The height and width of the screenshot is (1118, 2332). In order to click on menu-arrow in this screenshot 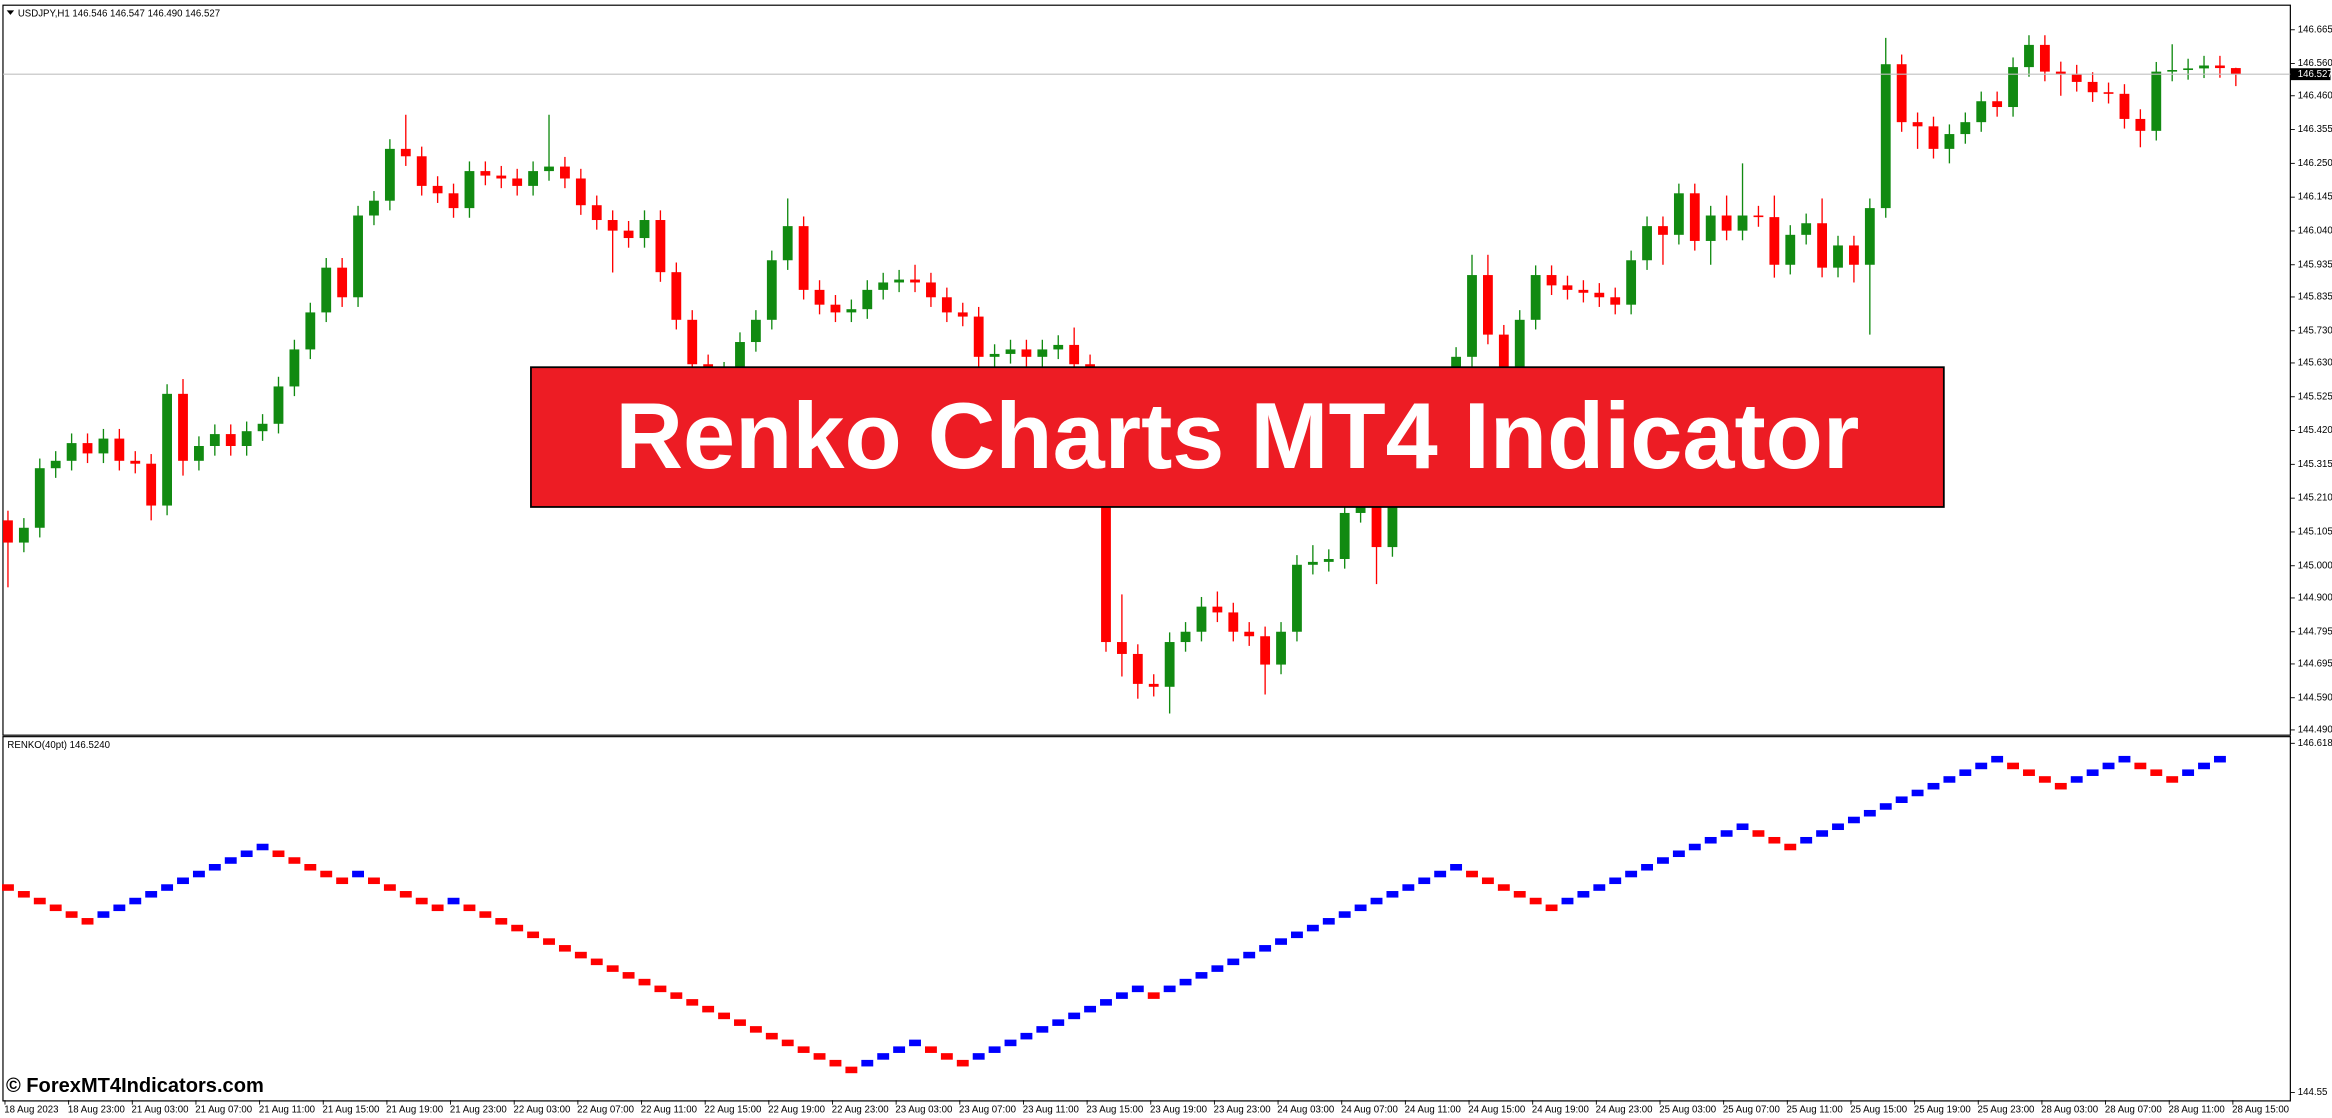, I will do `click(10, 12)`.